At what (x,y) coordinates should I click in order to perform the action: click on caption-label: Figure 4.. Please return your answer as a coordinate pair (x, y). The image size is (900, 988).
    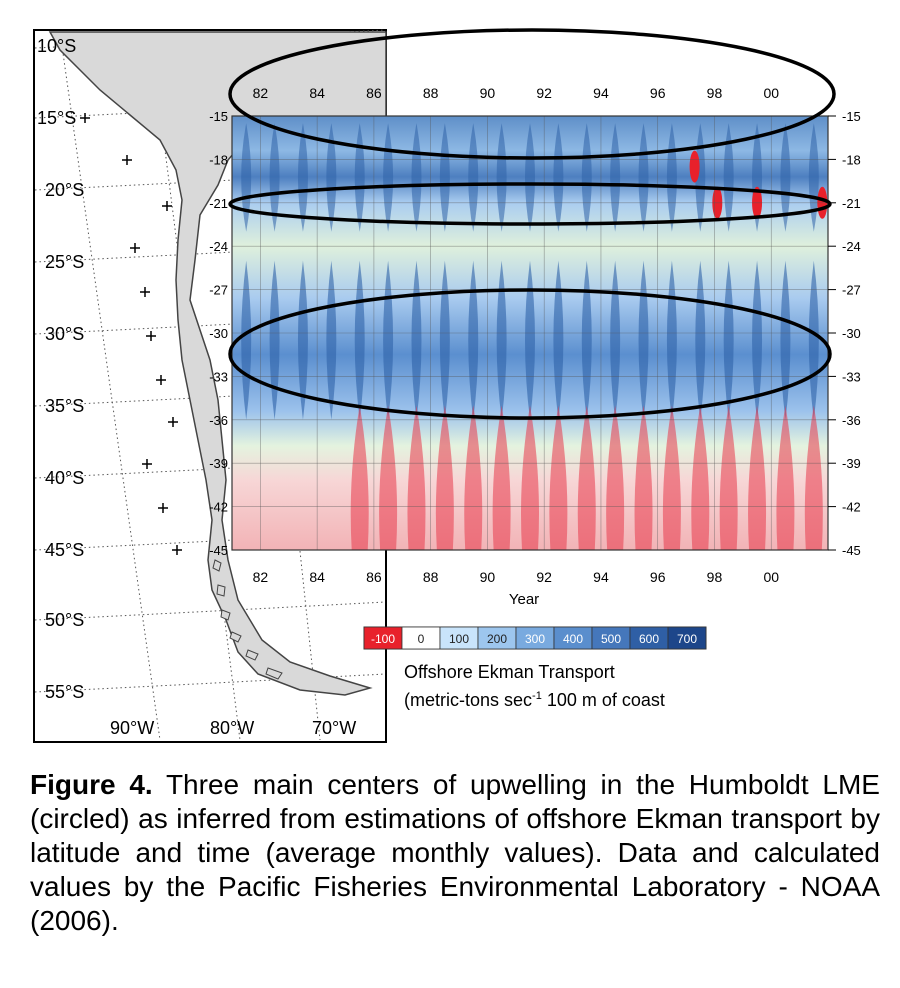
    Looking at the image, I should click on (91, 784).